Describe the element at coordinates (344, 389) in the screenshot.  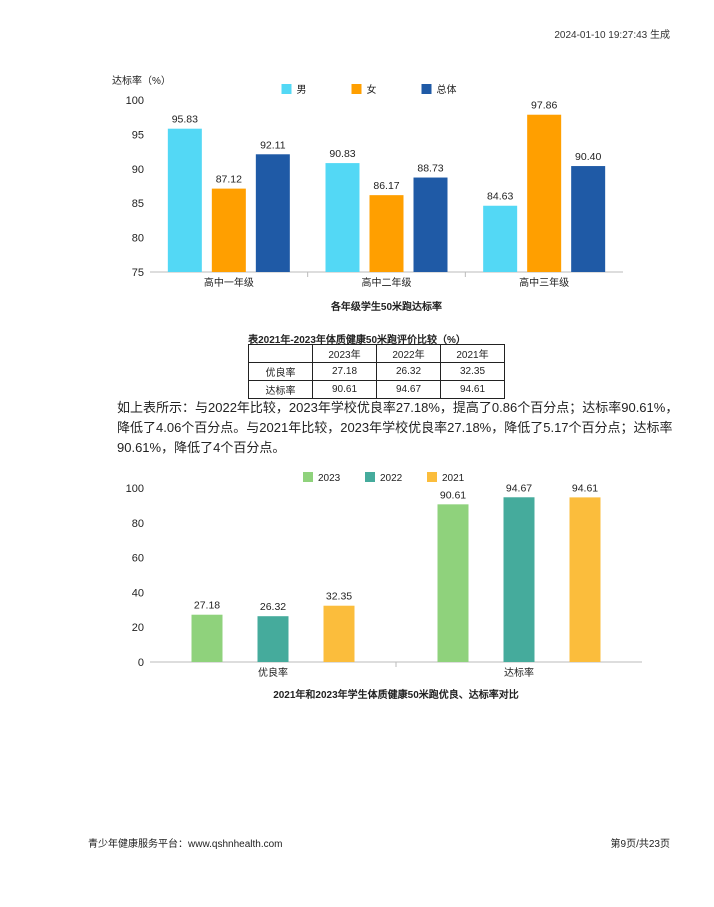
I see `table-cell: 90.61` at that location.